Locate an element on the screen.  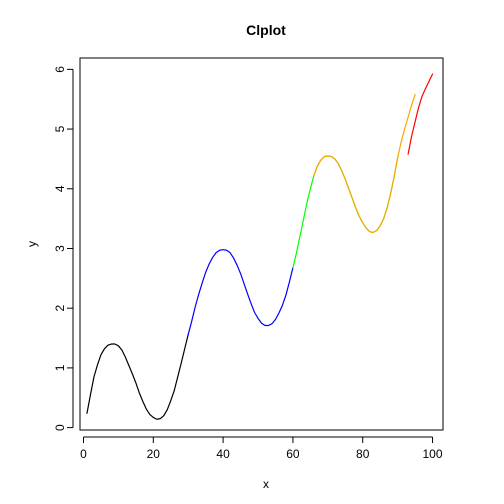
x-axis-label: x is located at coordinates (266, 484).